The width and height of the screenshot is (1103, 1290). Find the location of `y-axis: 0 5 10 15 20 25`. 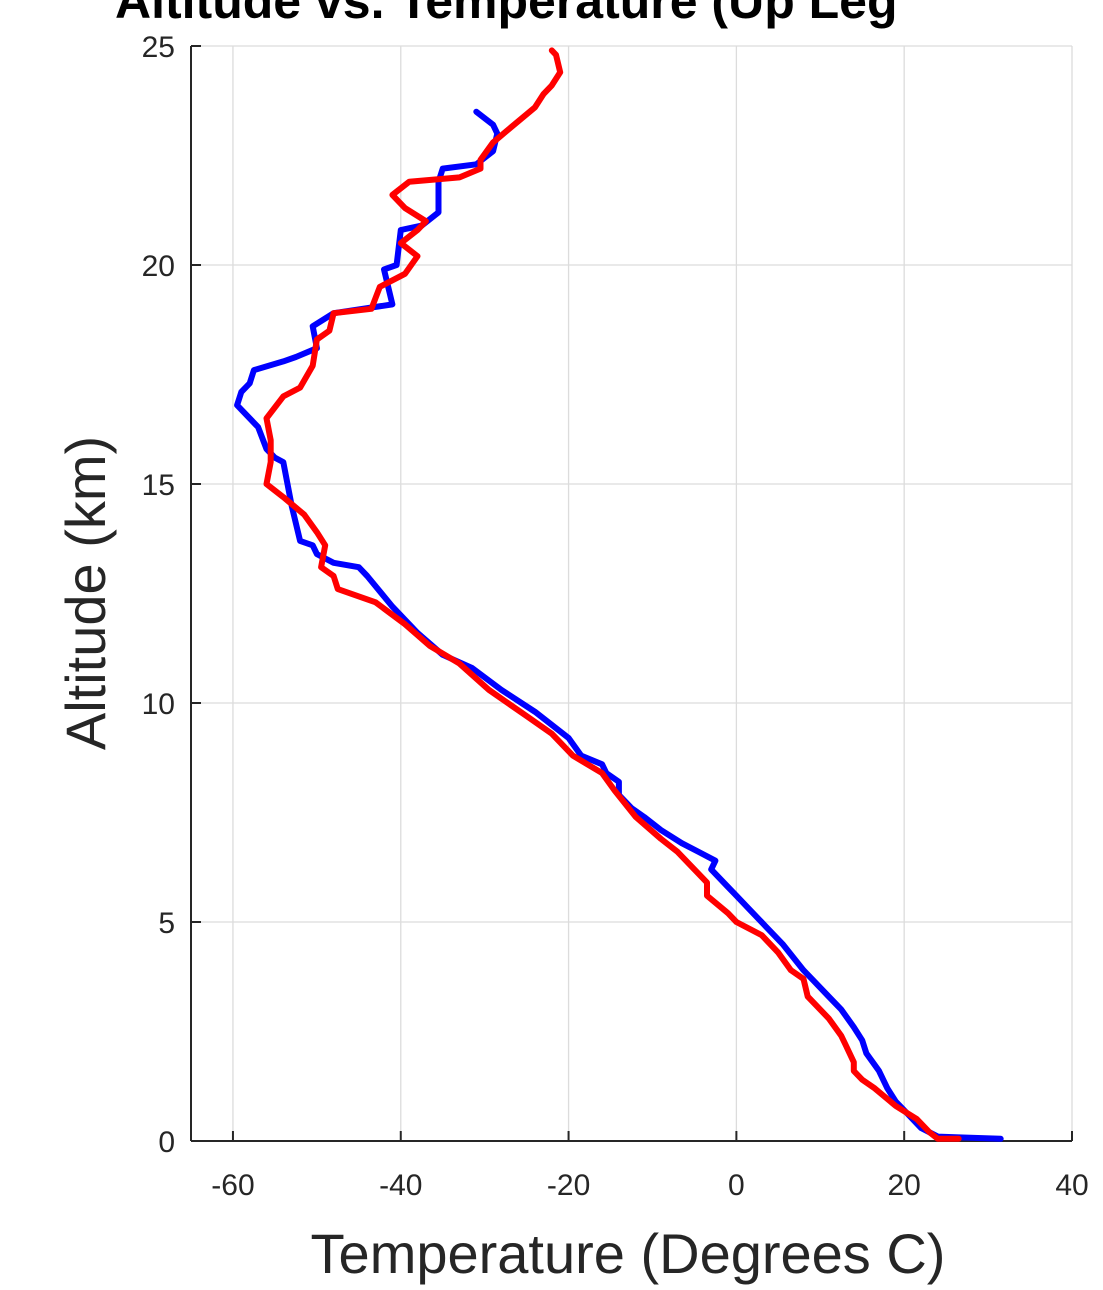

y-axis: 0 5 10 15 20 25 is located at coordinates (171, 595).